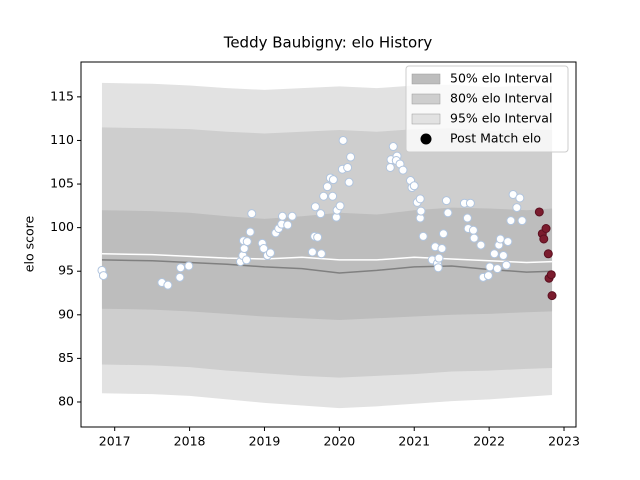  I want to click on legend-label: 80% elo Interval, so click(501, 98).